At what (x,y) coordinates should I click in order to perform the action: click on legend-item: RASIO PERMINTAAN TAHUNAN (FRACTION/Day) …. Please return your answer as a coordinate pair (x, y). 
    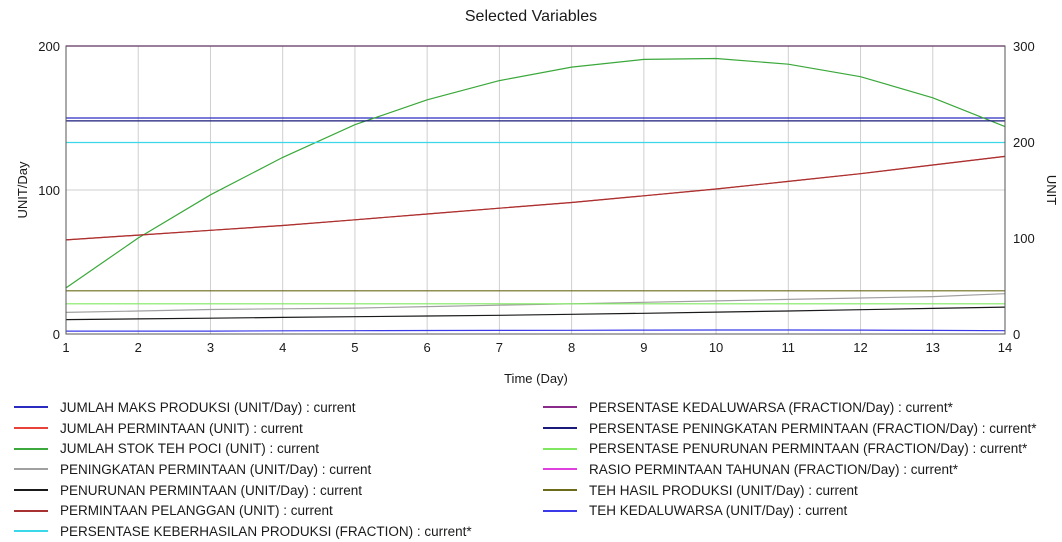
    Looking at the image, I should click on (802, 469).